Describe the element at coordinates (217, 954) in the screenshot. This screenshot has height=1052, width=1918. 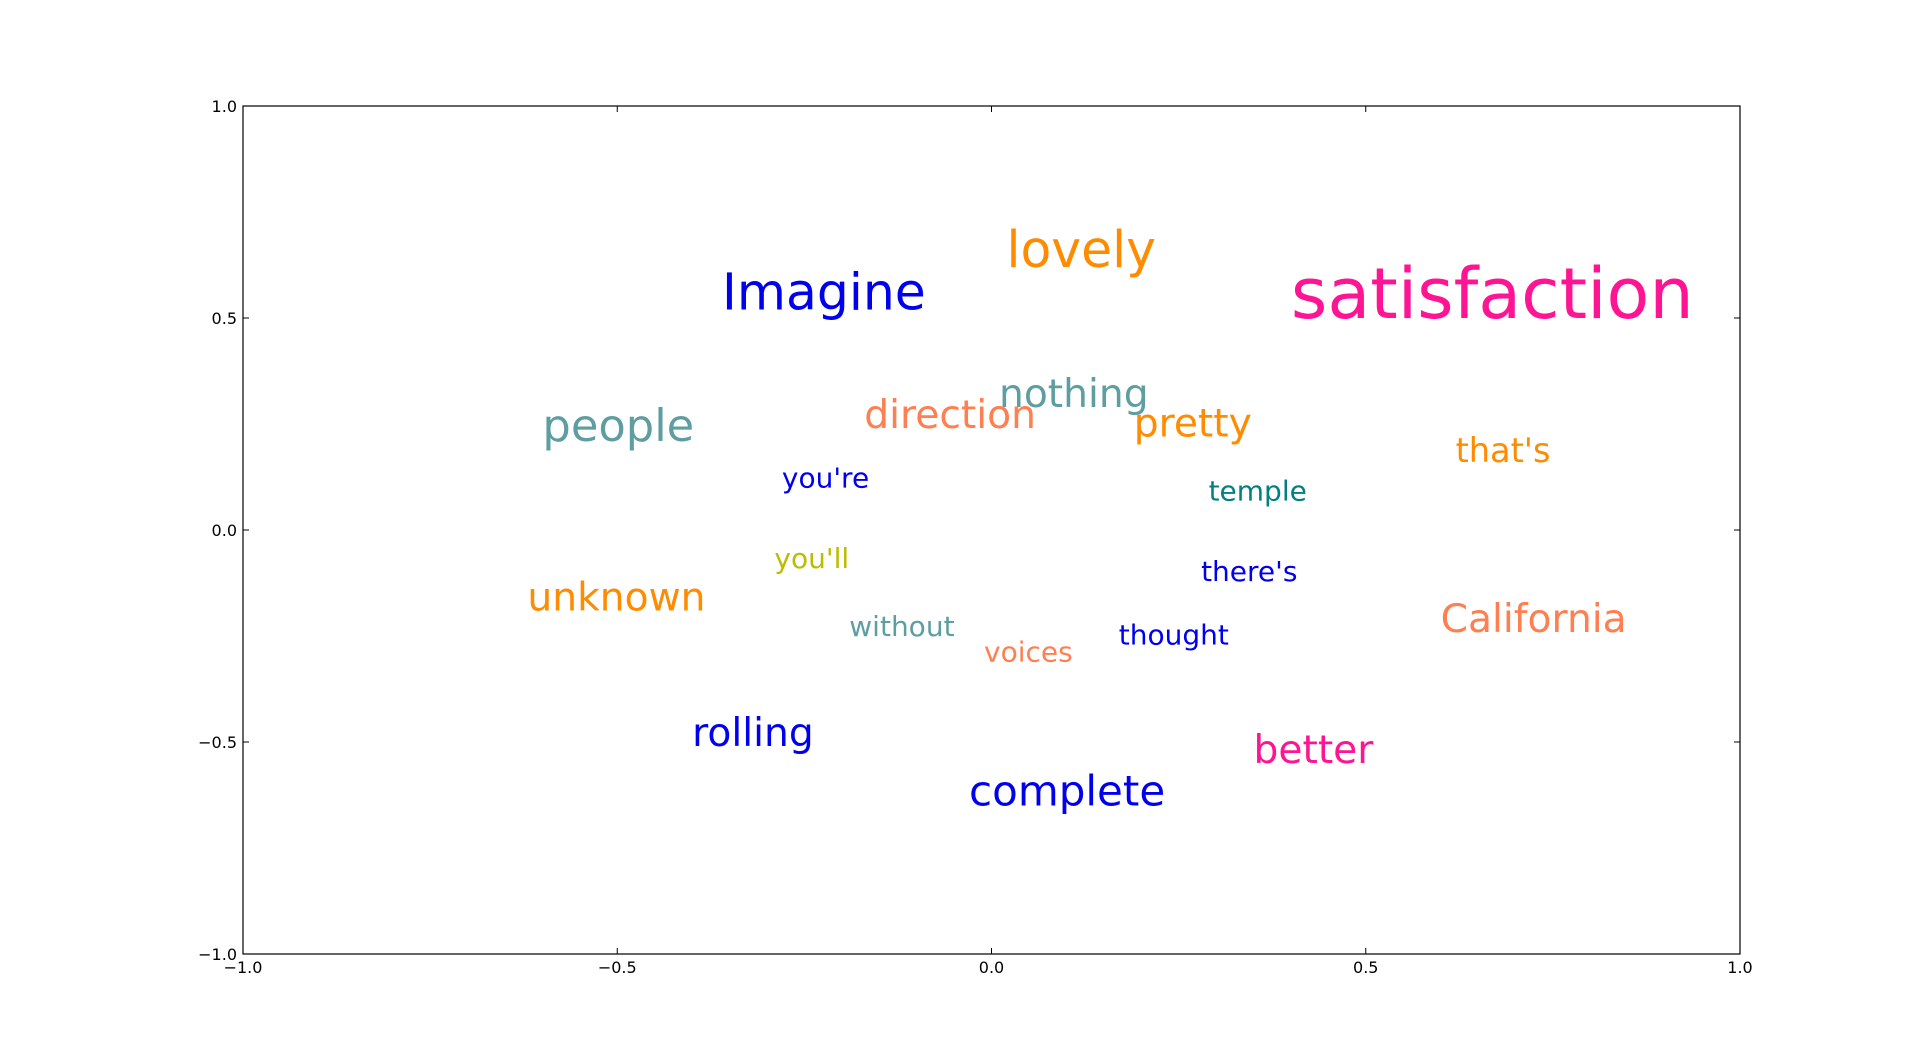
I see `y-tick-label: −1.0` at that location.